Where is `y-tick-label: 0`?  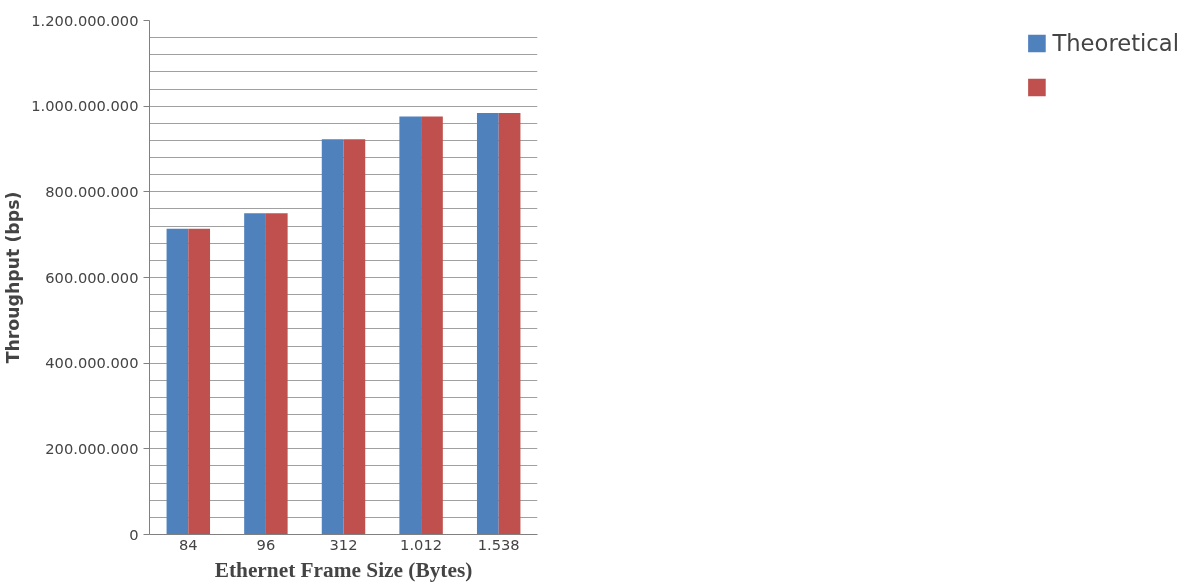
y-tick-label: 0 is located at coordinates (134, 534).